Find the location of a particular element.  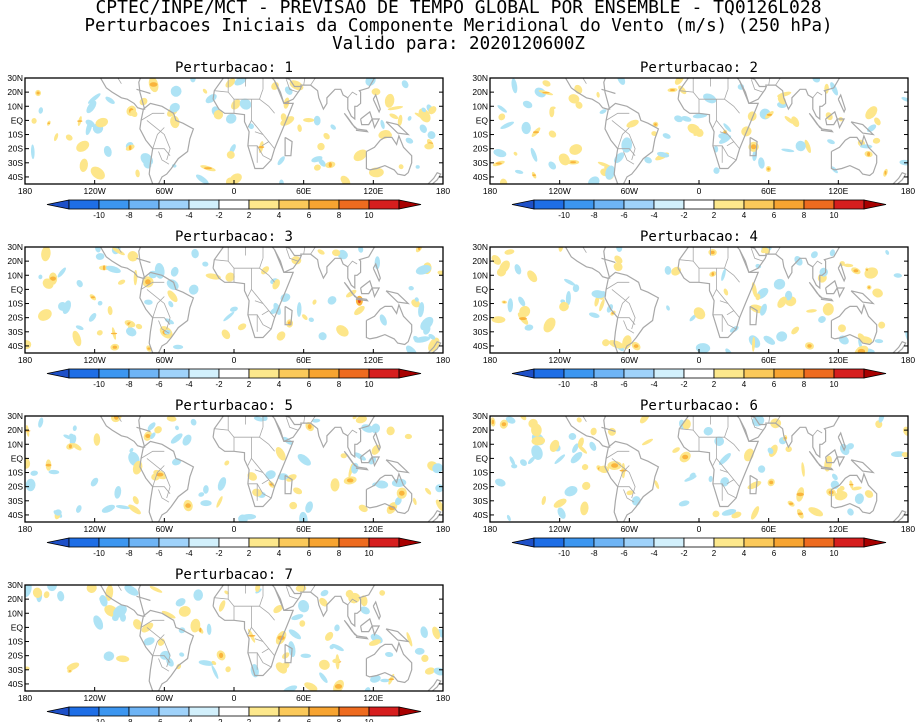

colorbar-label: 6 is located at coordinates (774, 553).